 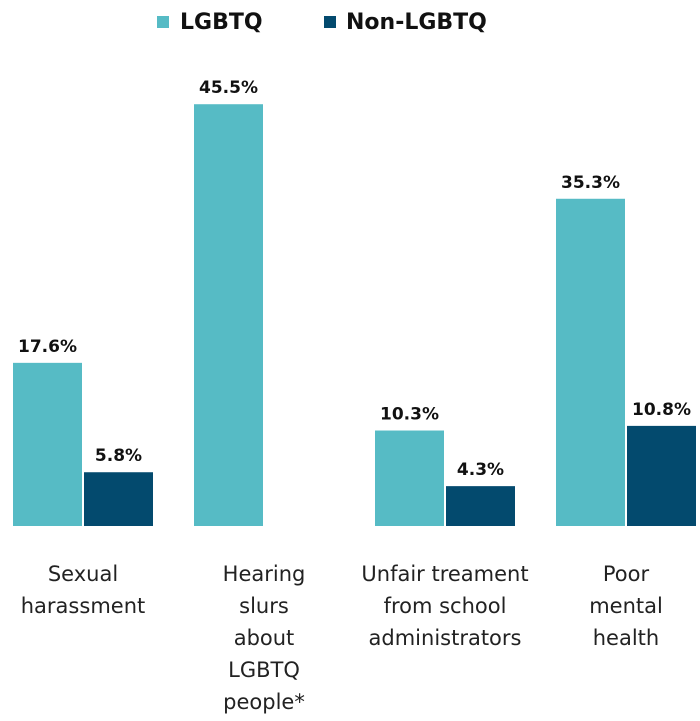 What do you see at coordinates (264, 638) in the screenshot?
I see `x-tick-label: Hearing slurs about LGBTQ people*` at bounding box center [264, 638].